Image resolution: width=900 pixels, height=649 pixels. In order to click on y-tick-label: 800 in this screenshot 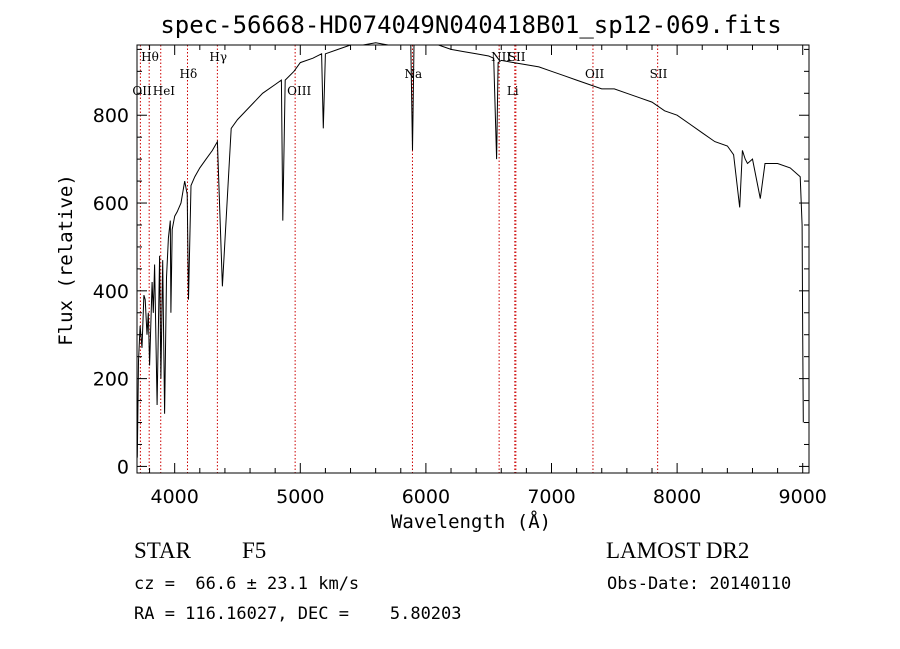, I will do `click(111, 116)`.